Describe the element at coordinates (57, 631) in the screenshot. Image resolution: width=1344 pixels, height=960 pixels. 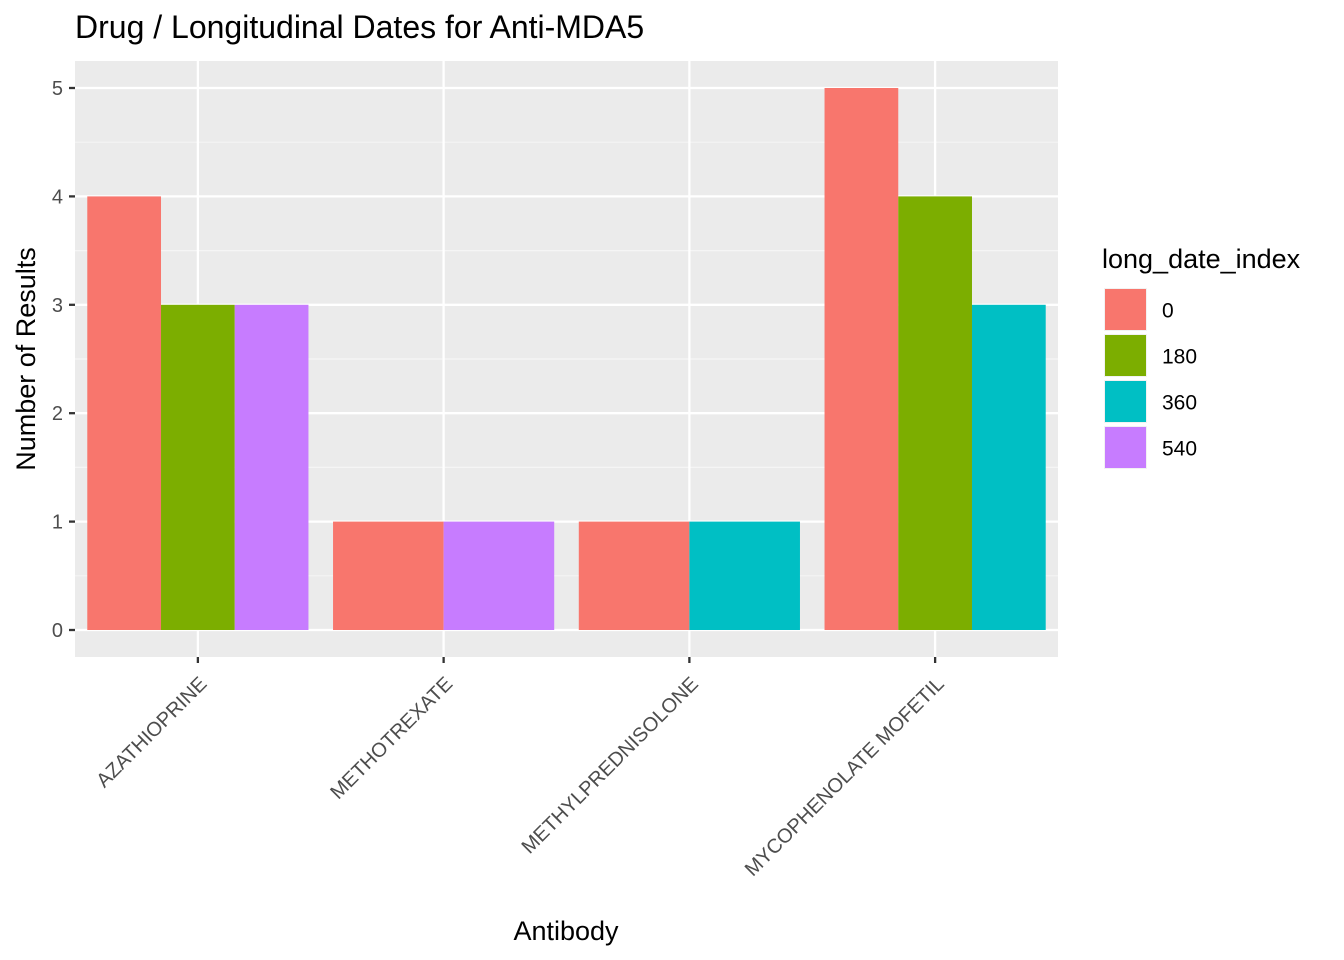
I see `y-tick-label: 0` at that location.